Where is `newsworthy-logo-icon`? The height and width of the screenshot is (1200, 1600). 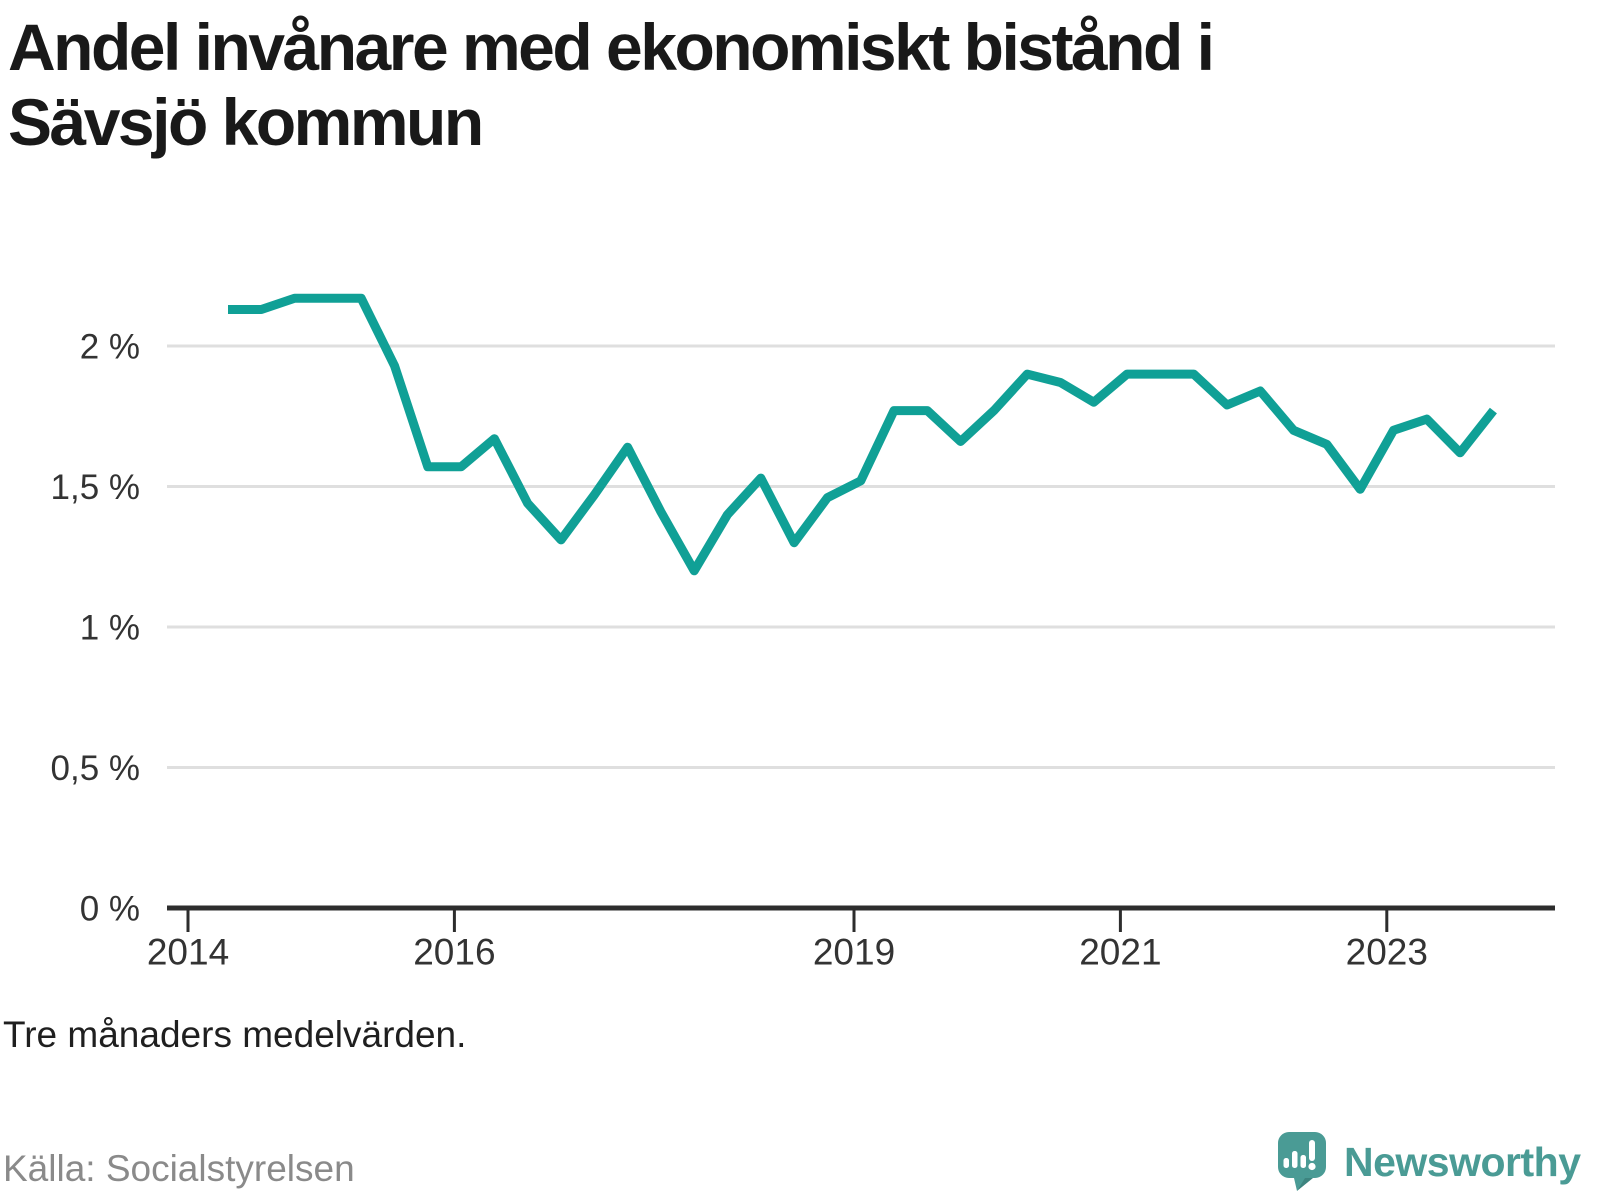
newsworthy-logo-icon is located at coordinates (1302, 1161).